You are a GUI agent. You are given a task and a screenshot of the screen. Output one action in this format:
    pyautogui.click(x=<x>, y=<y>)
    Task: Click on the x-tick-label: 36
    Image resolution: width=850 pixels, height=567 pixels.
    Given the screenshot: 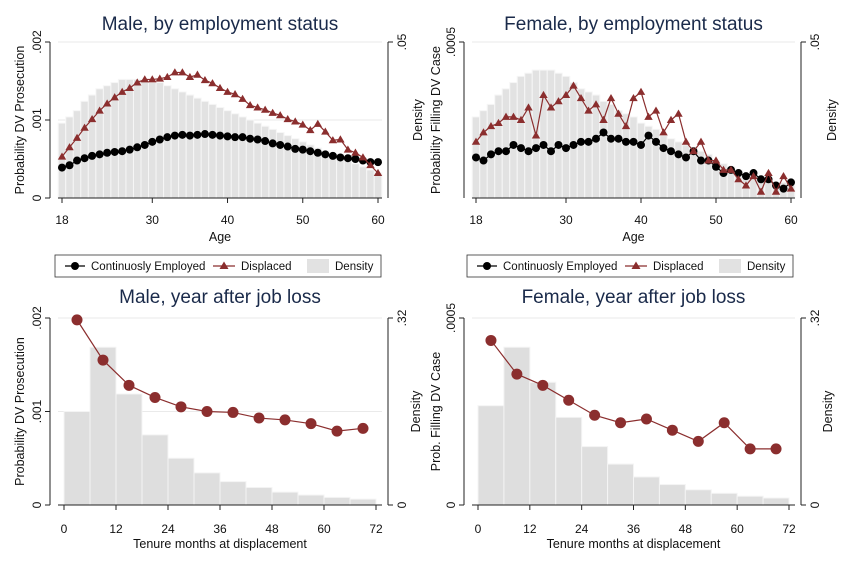 What is the action you would take?
    pyautogui.click(x=634, y=529)
    